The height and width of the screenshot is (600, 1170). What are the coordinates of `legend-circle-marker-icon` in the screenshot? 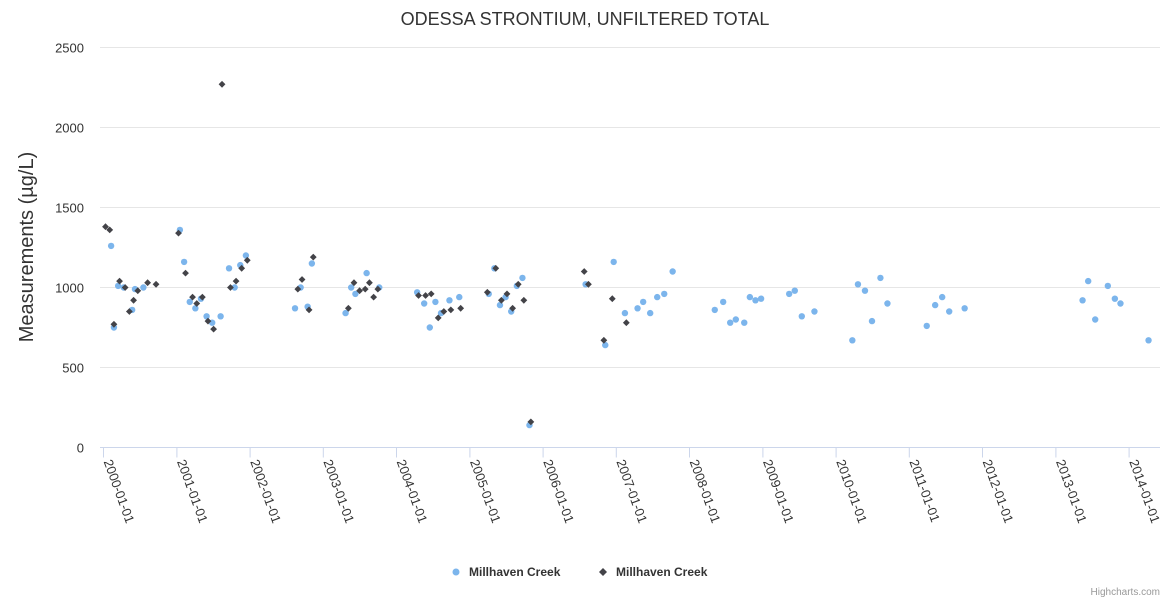 It's located at (456, 572).